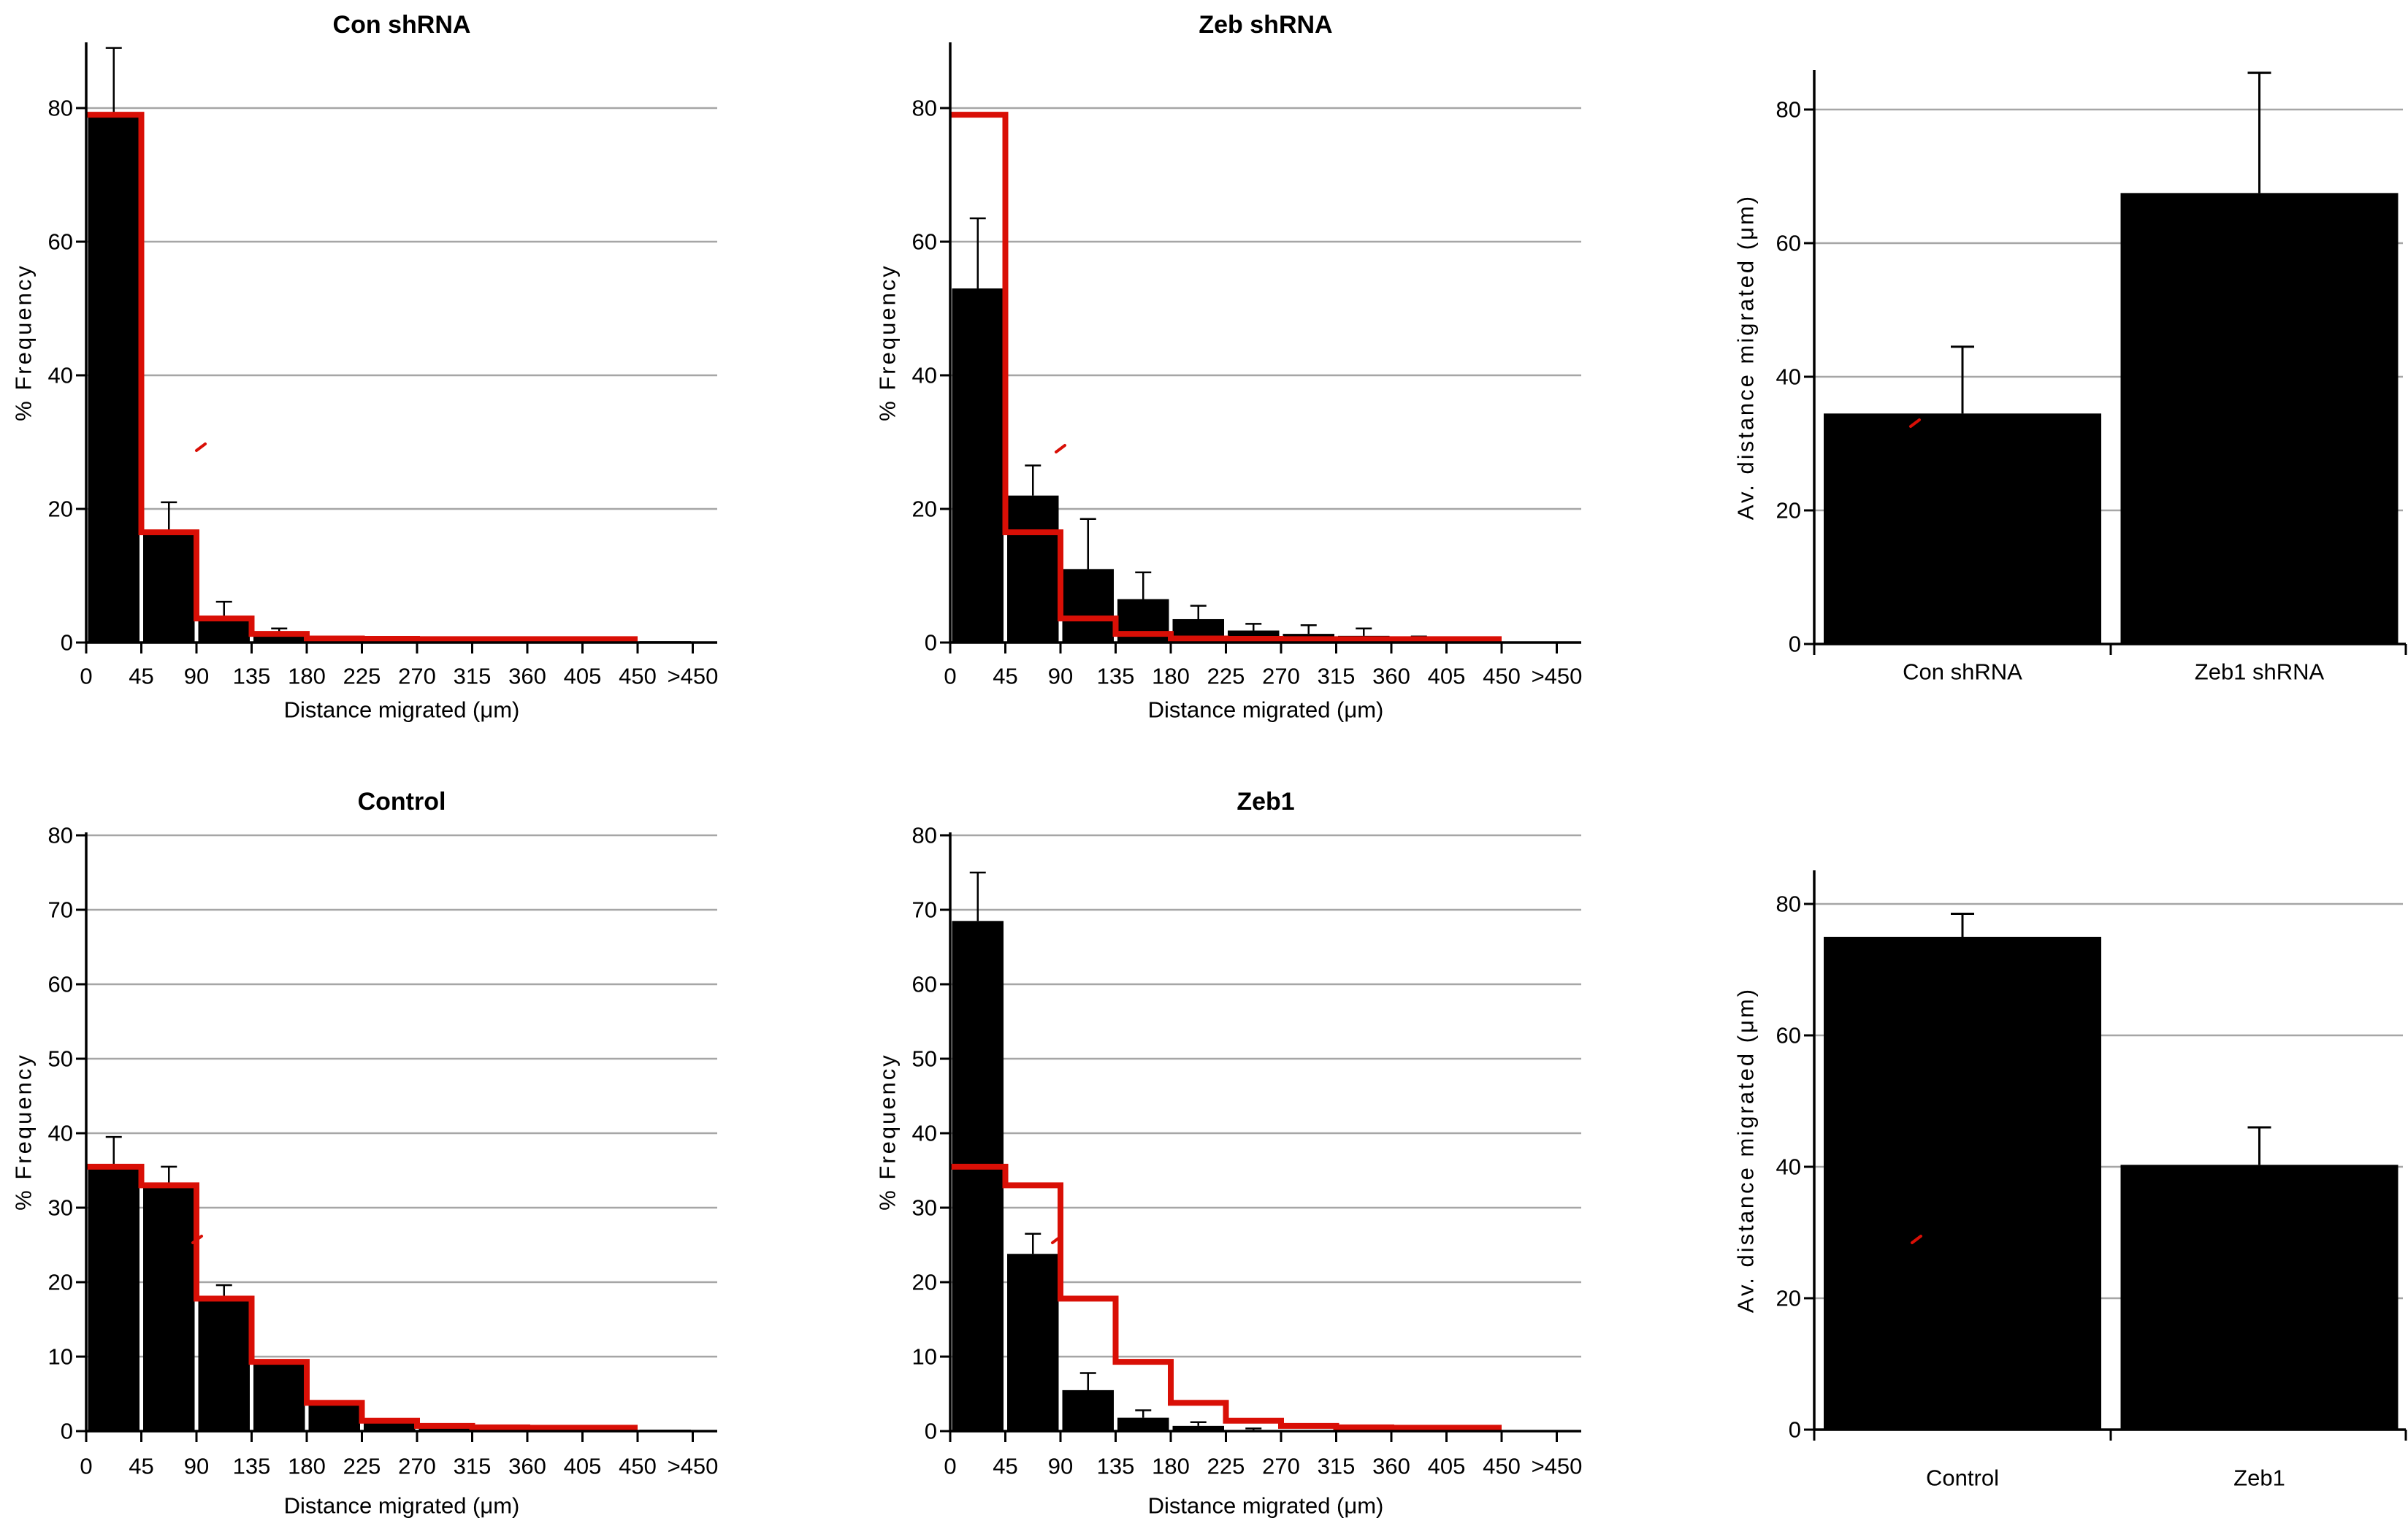  I want to click on x-tick-label: 180, so click(307, 676).